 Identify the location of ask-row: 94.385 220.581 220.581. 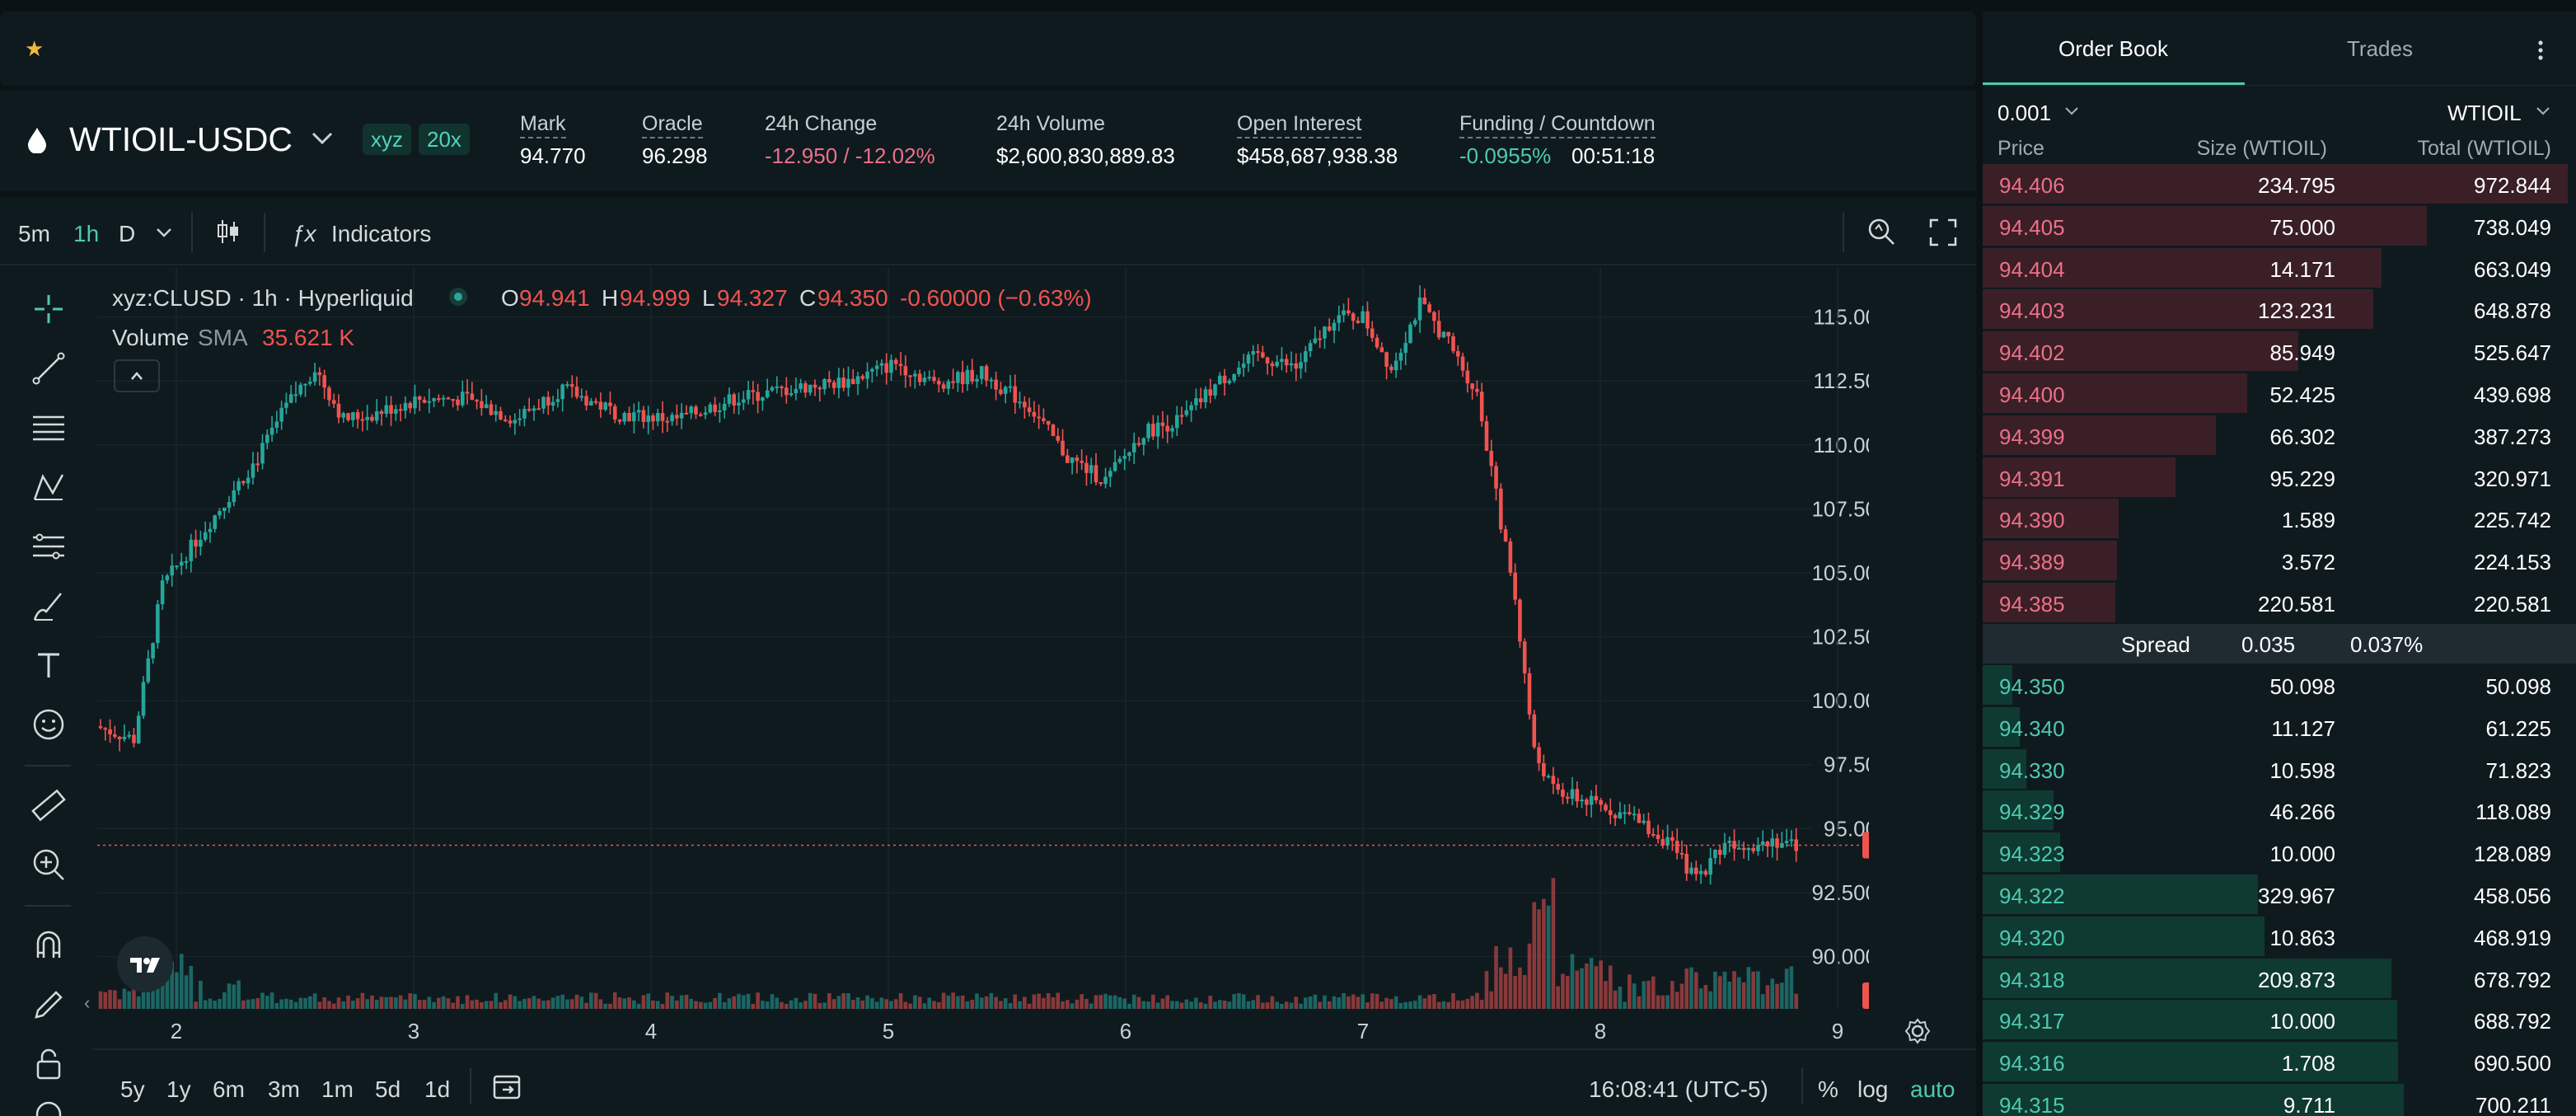
(2279, 602).